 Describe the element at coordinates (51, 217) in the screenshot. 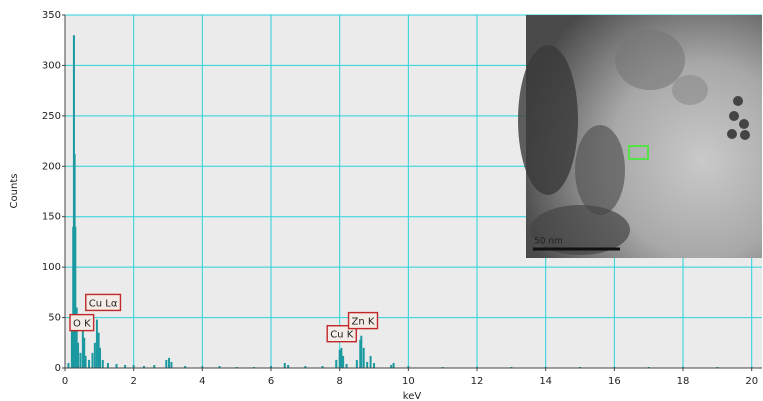

I see `y-tick-label: 150` at that location.